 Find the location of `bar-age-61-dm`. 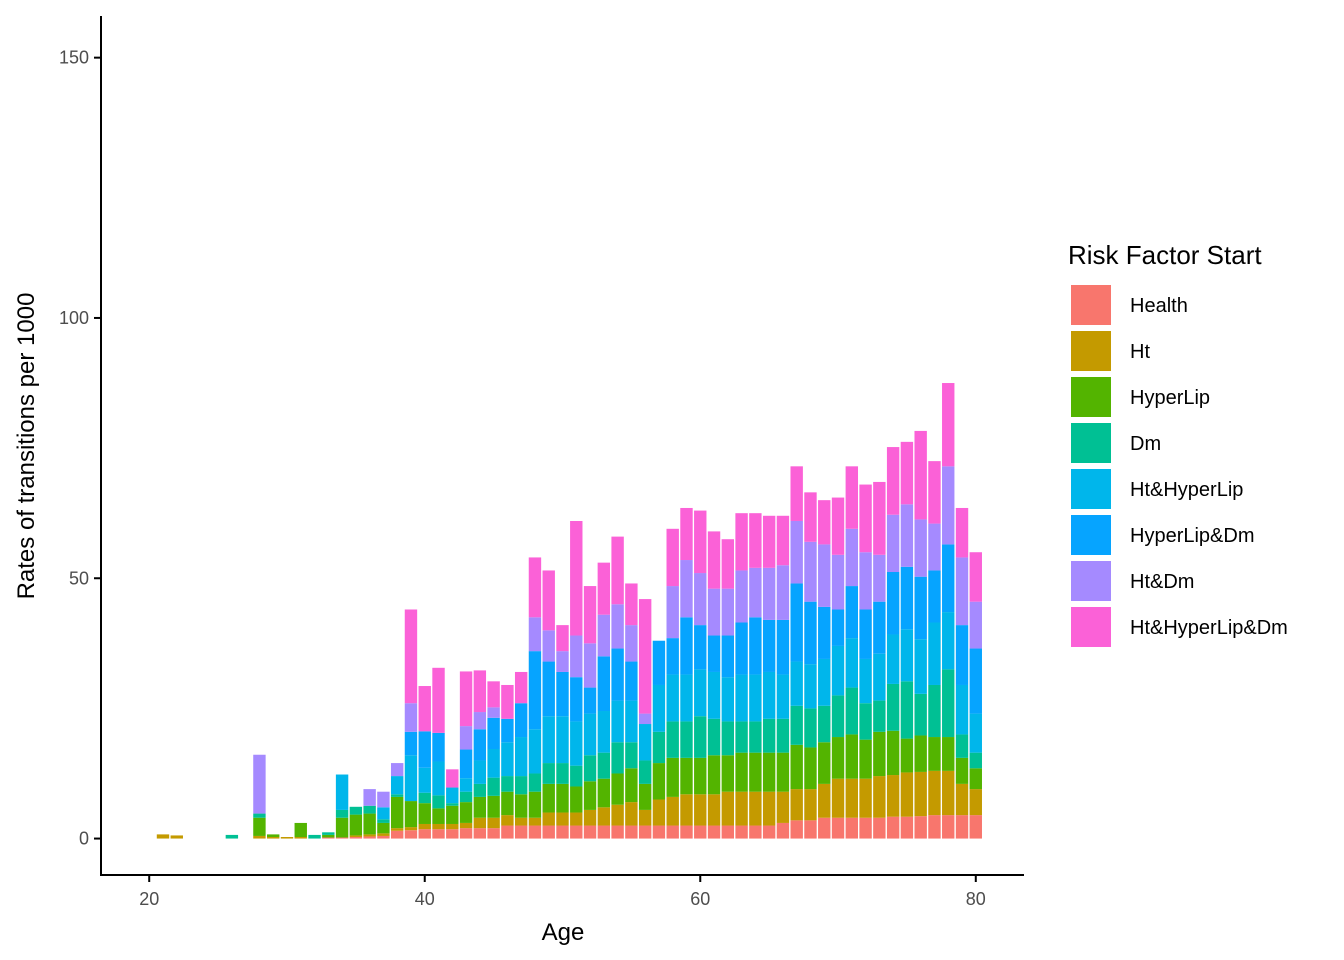

bar-age-61-dm is located at coordinates (714, 737).